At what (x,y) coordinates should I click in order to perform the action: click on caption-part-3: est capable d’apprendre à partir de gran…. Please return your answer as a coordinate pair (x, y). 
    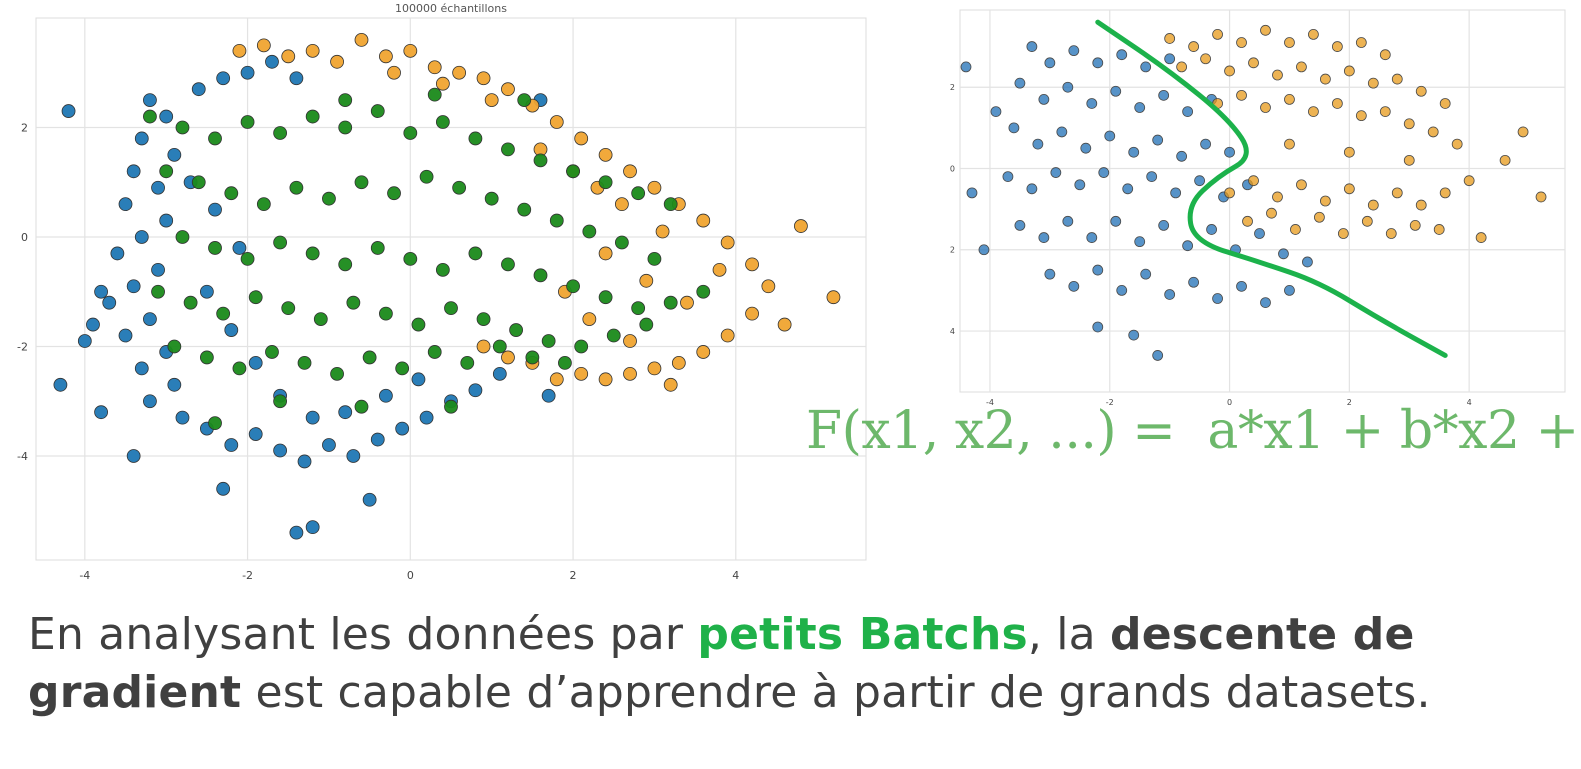
    Looking at the image, I should click on (836, 692).